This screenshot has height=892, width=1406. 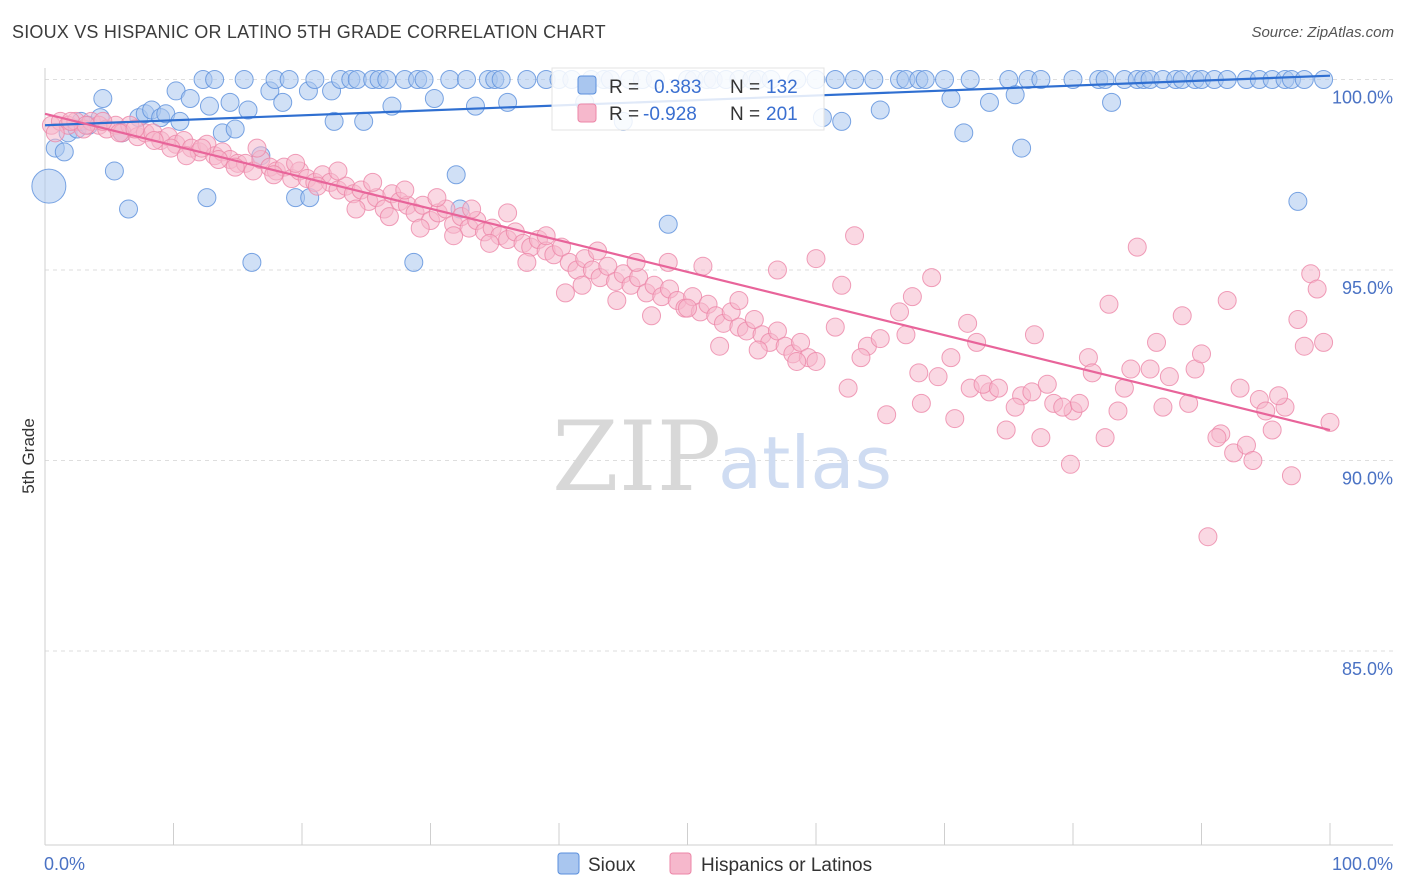 I want to click on legend-label-sioux: Sioux, so click(x=612, y=865).